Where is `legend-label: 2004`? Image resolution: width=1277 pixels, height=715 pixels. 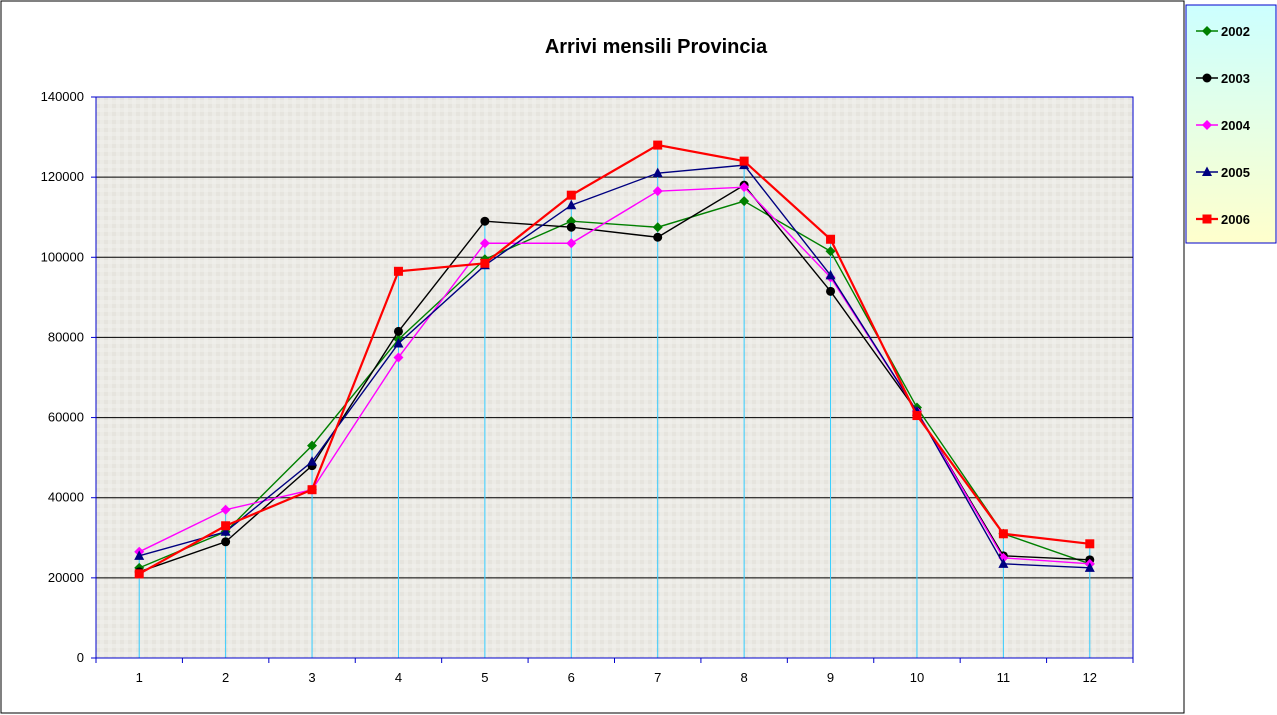 legend-label: 2004 is located at coordinates (1236, 125).